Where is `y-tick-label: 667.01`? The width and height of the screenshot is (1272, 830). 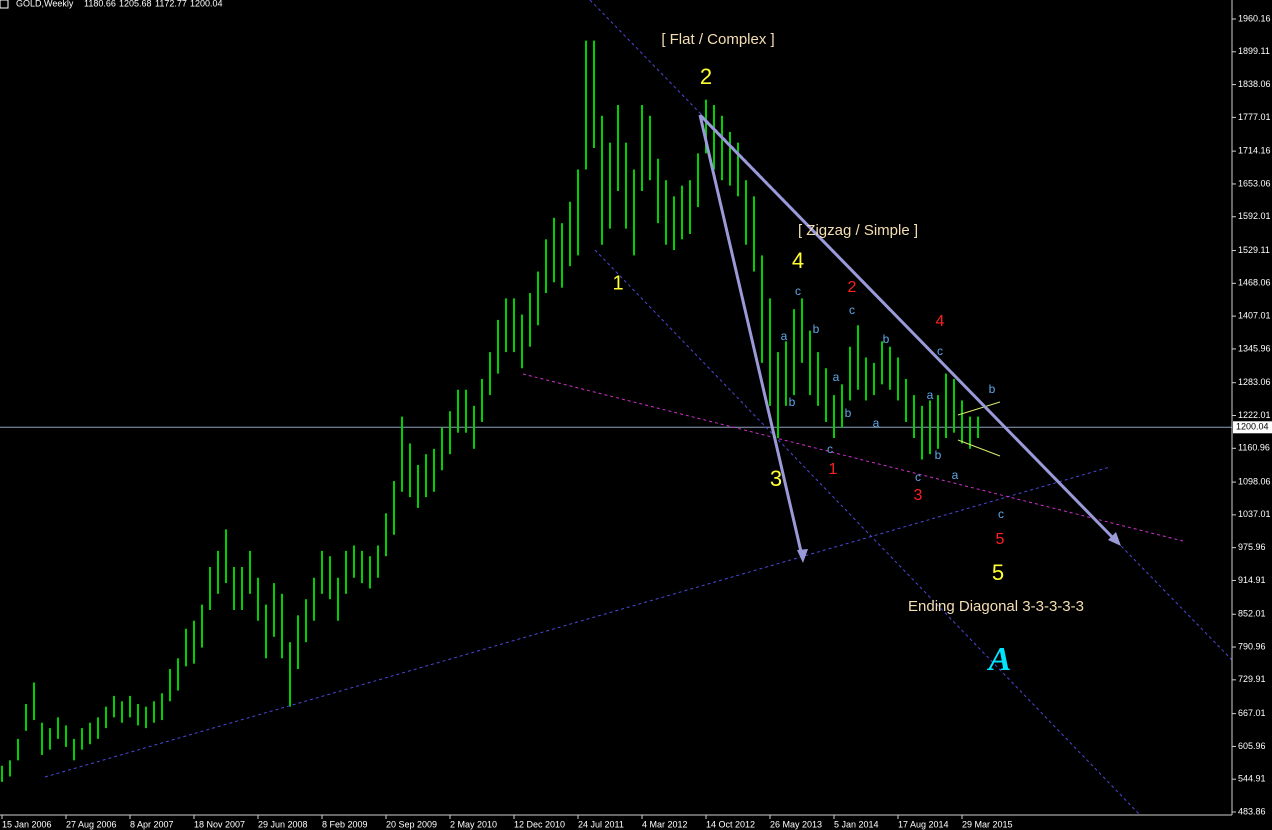 y-tick-label: 667.01 is located at coordinates (1252, 713).